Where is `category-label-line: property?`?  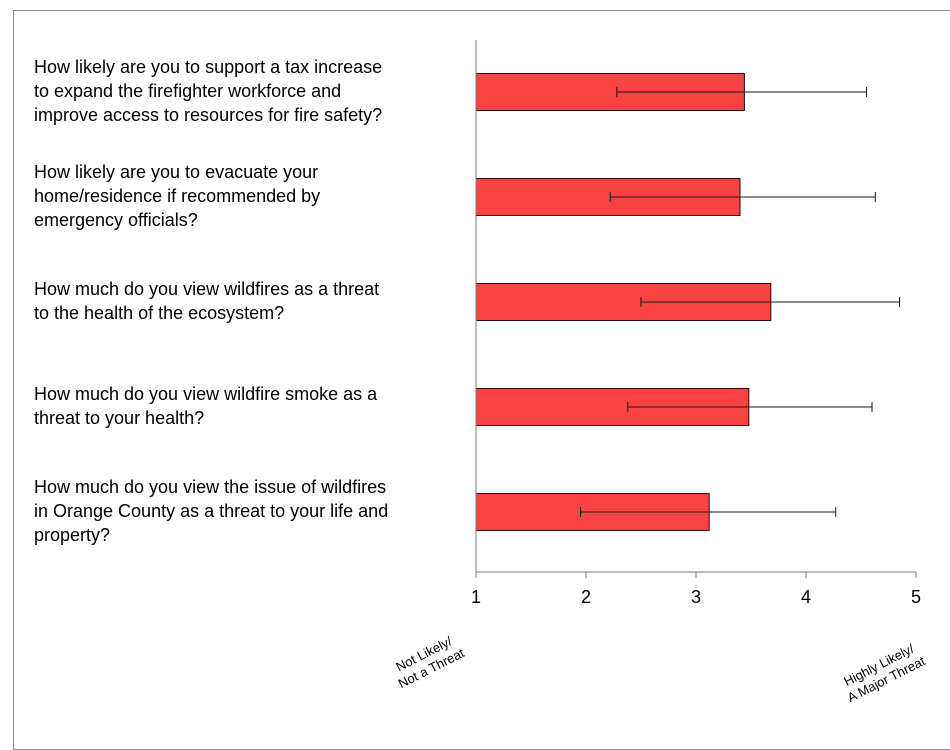 category-label-line: property? is located at coordinates (72, 535).